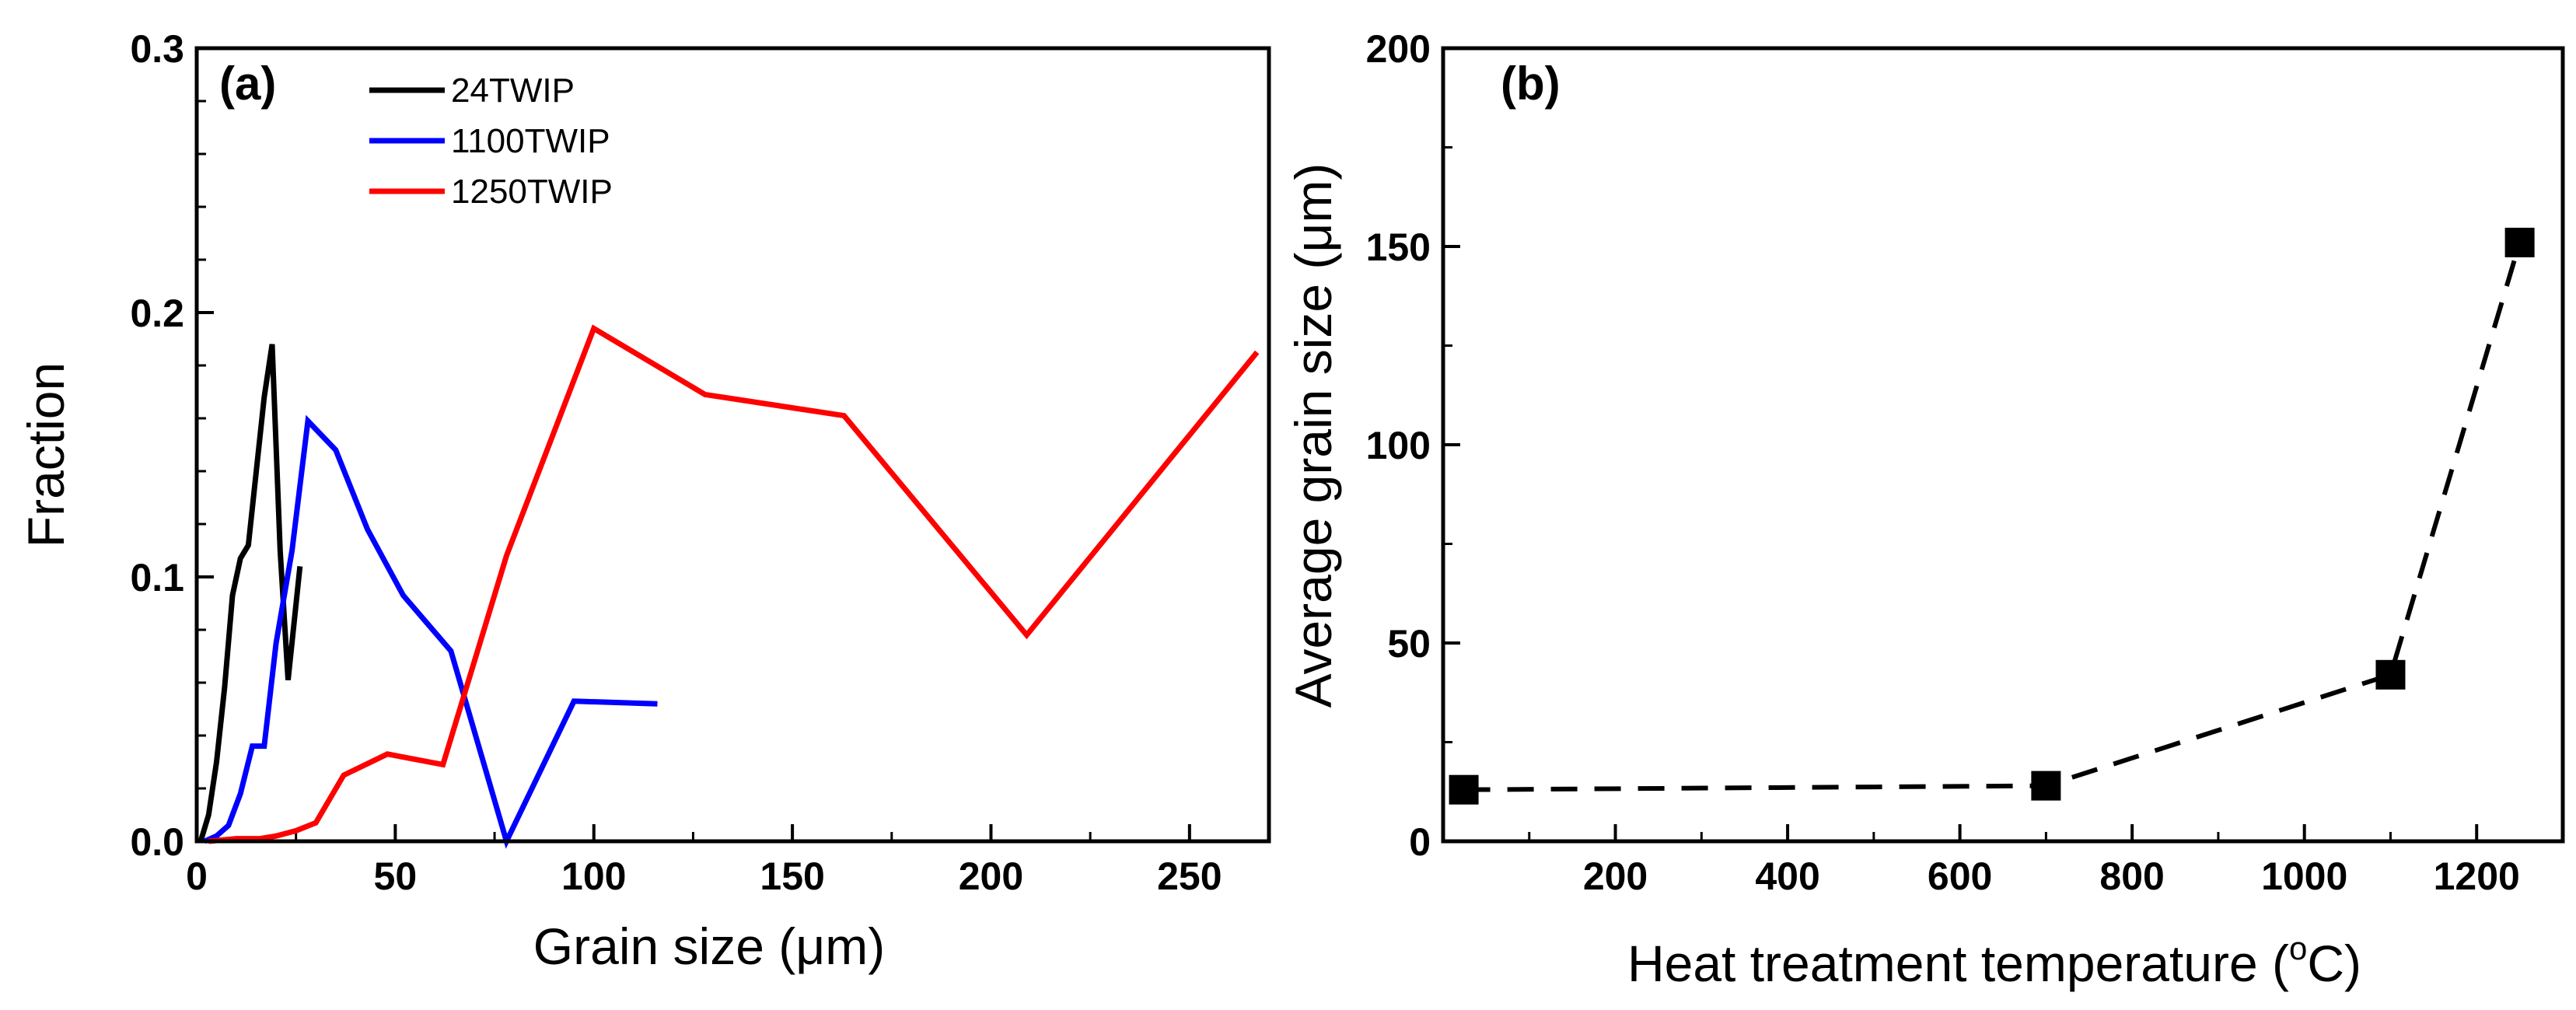 Image resolution: width=2576 pixels, height=1010 pixels. Describe the element at coordinates (991, 876) in the screenshot. I see `panel-a-x-tick-label: 200` at that location.